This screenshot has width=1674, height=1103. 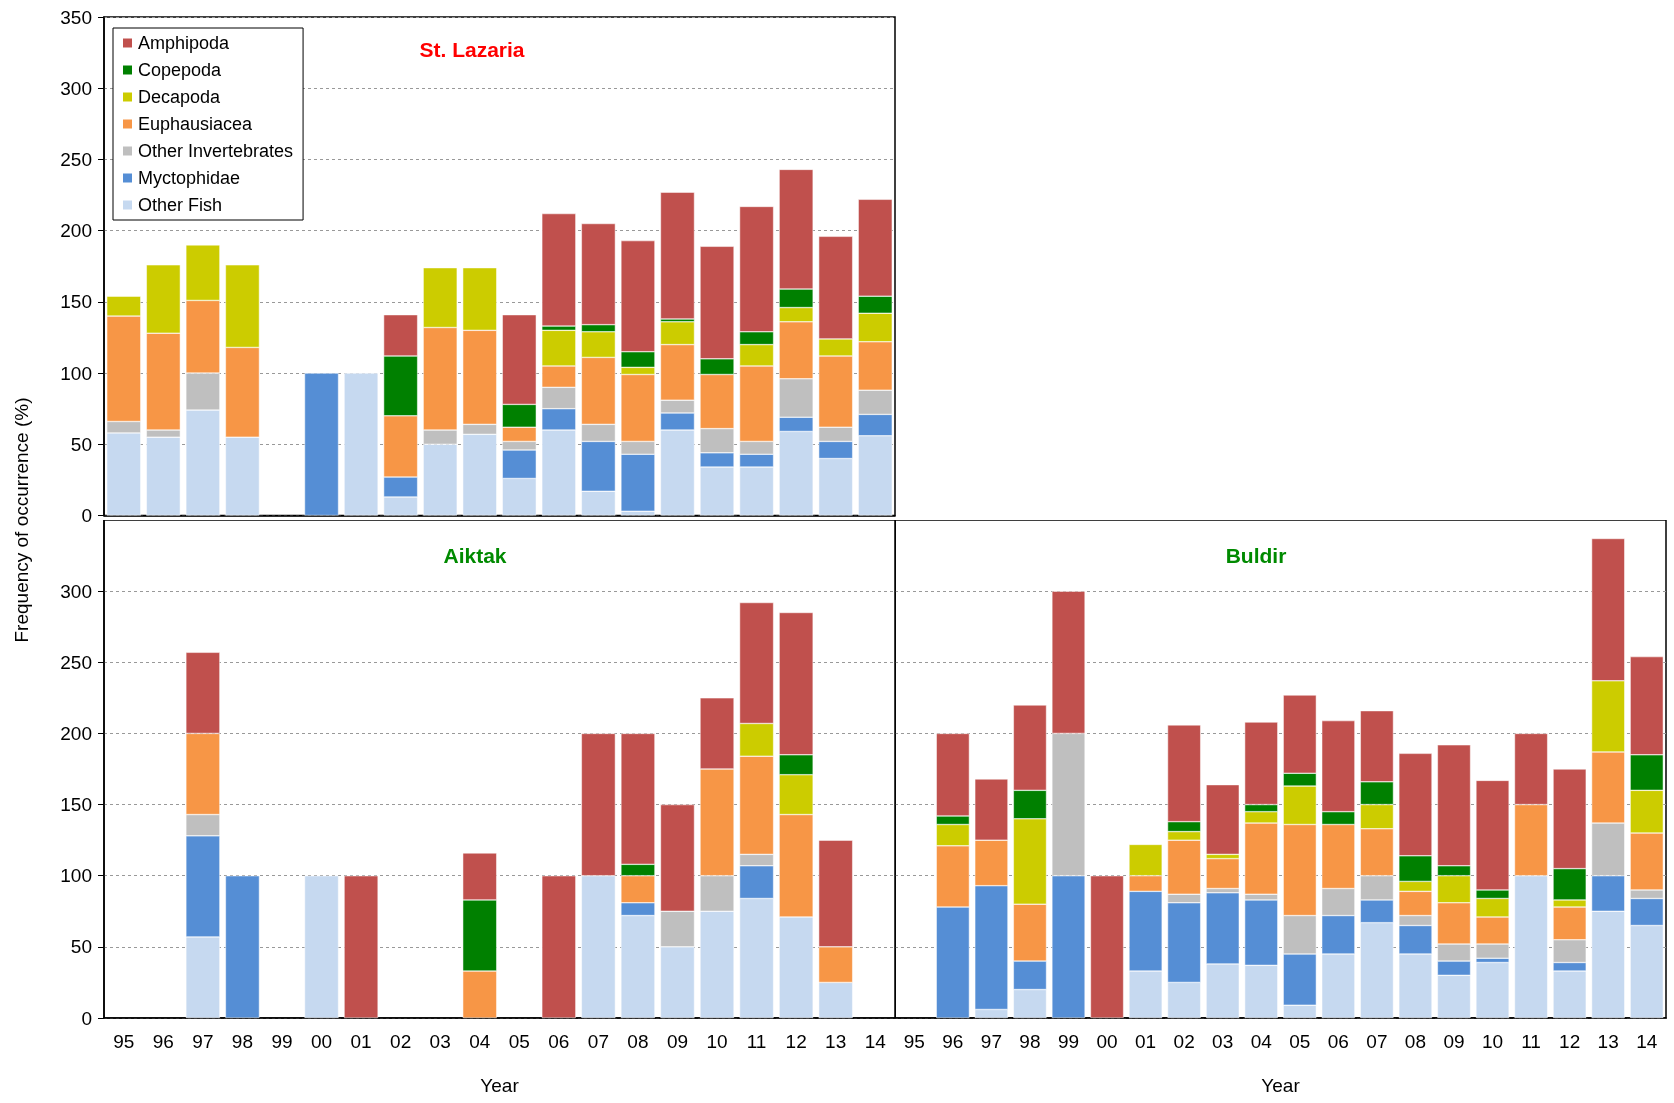 I want to click on legend-label: Copepoda, so click(x=180, y=70).